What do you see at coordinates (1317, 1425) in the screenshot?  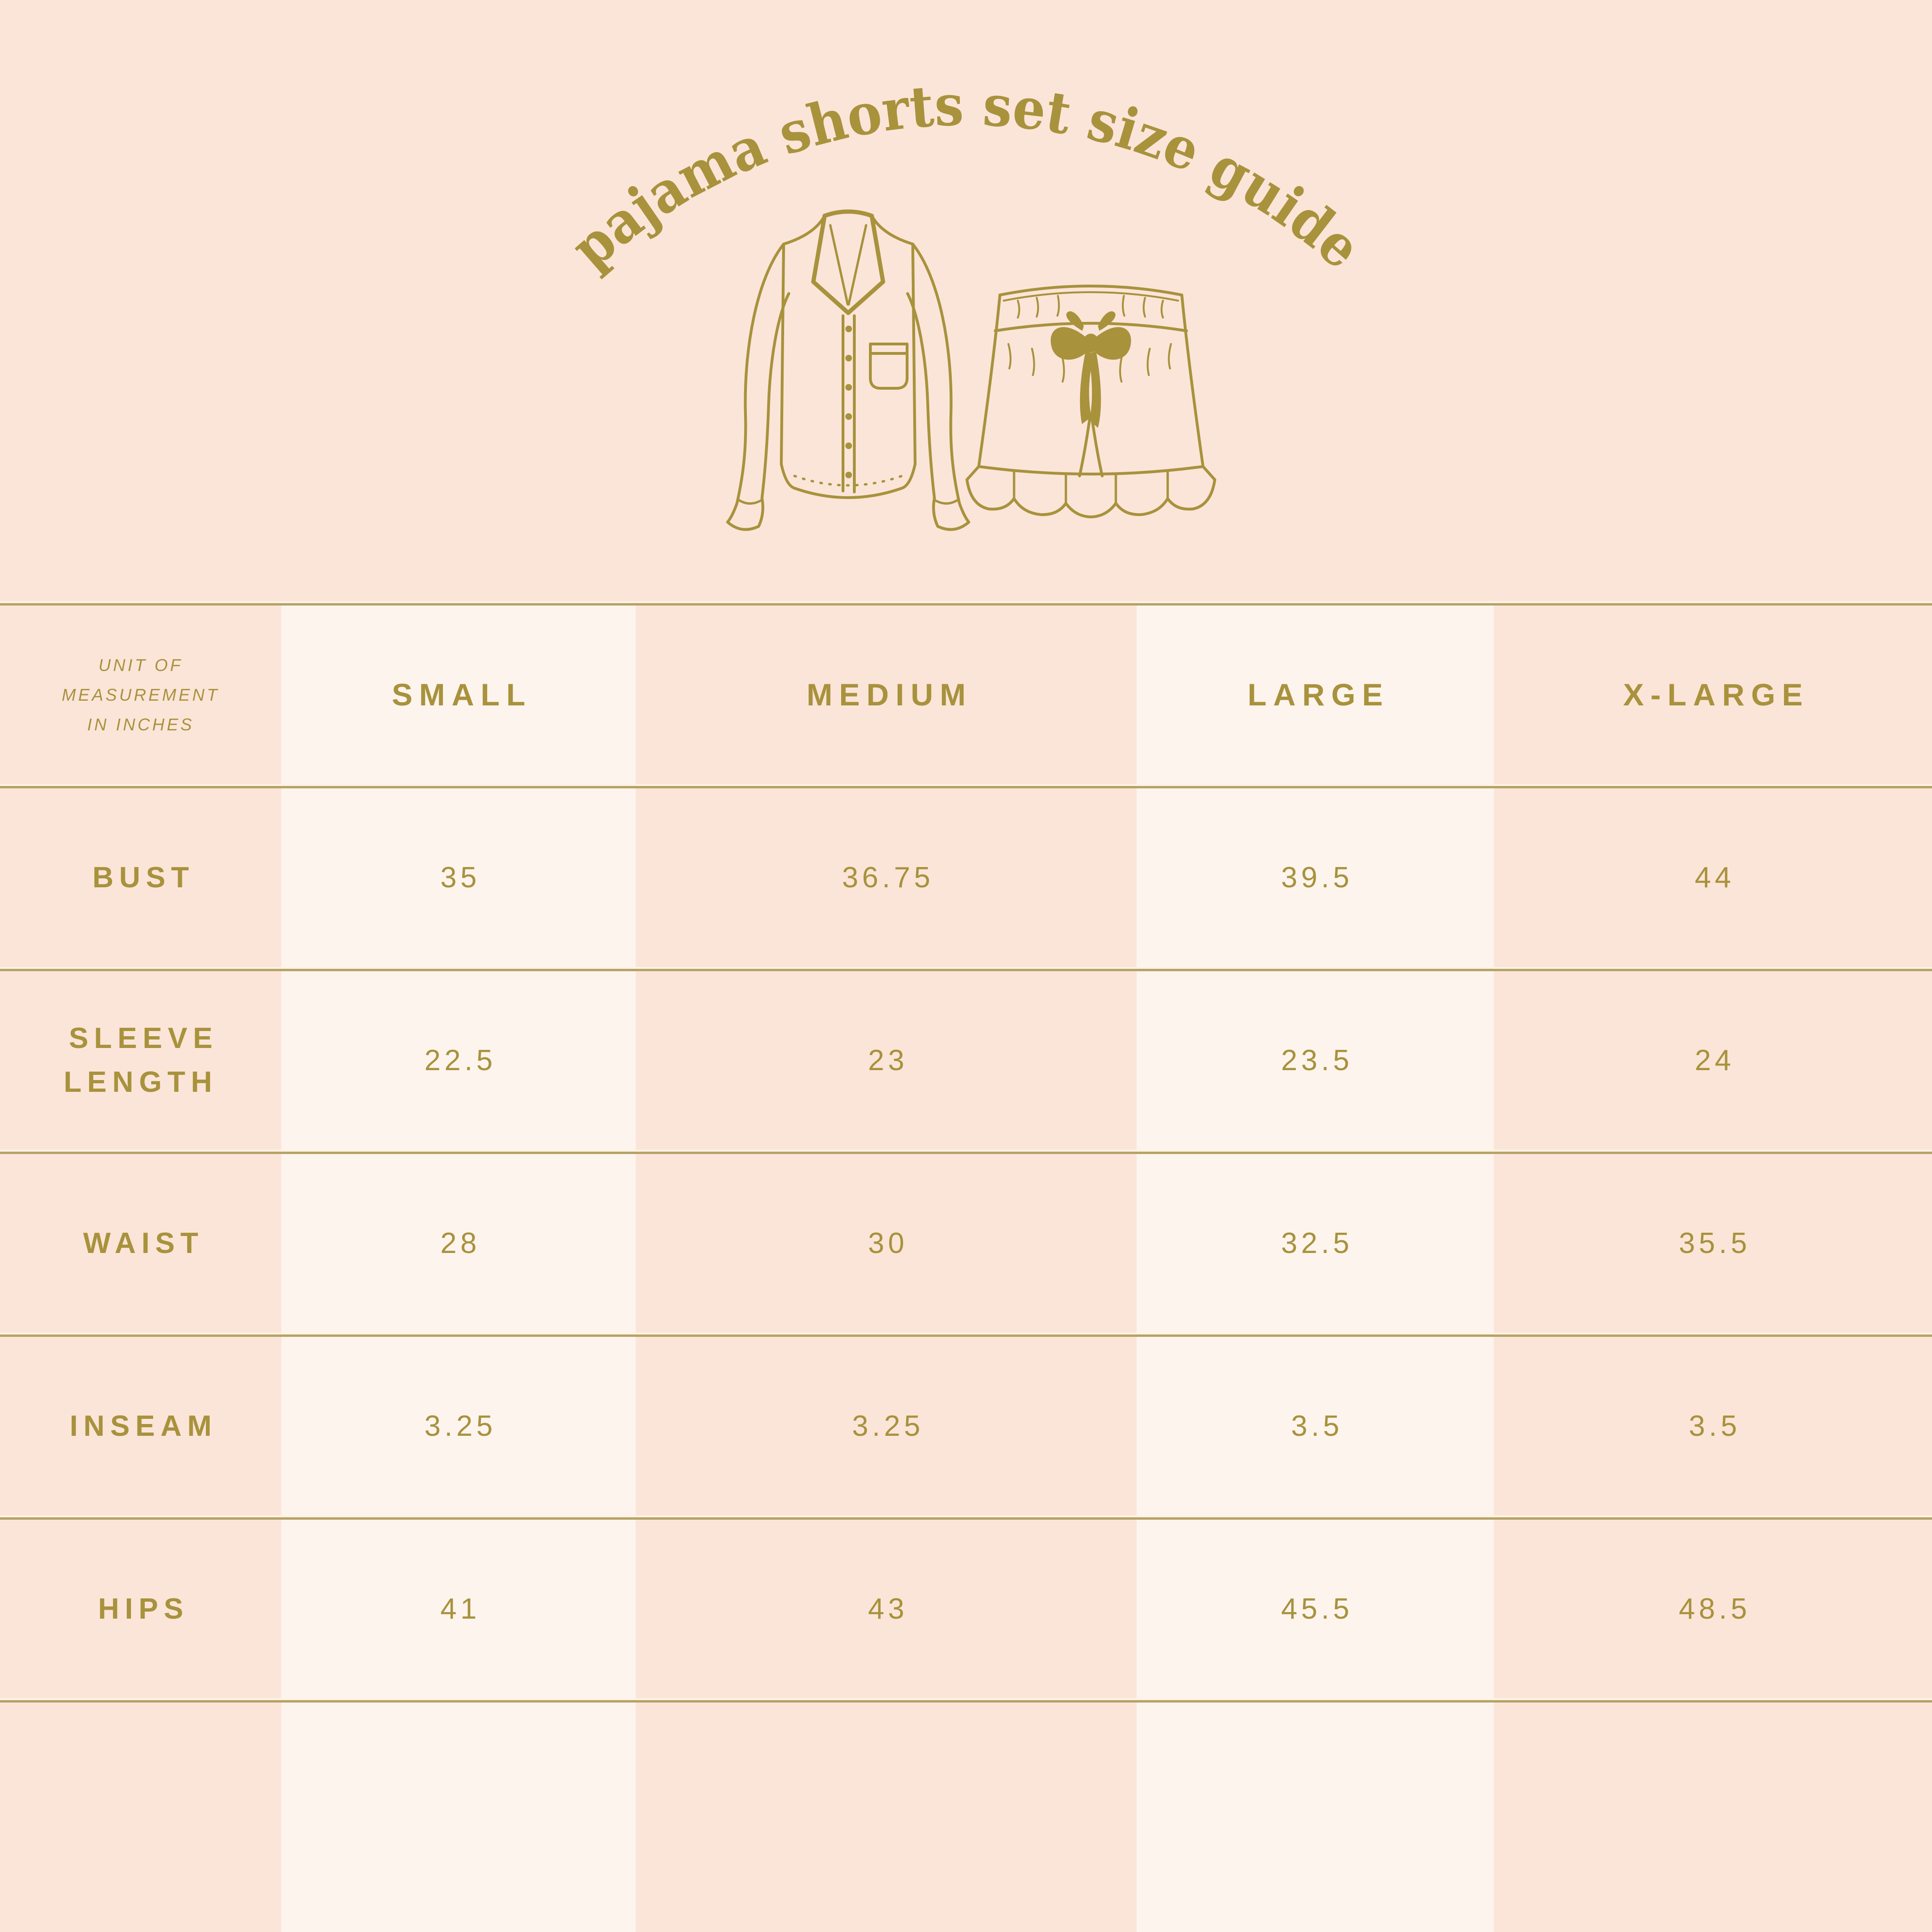 I see `cell-inseam-large: 3.5` at bounding box center [1317, 1425].